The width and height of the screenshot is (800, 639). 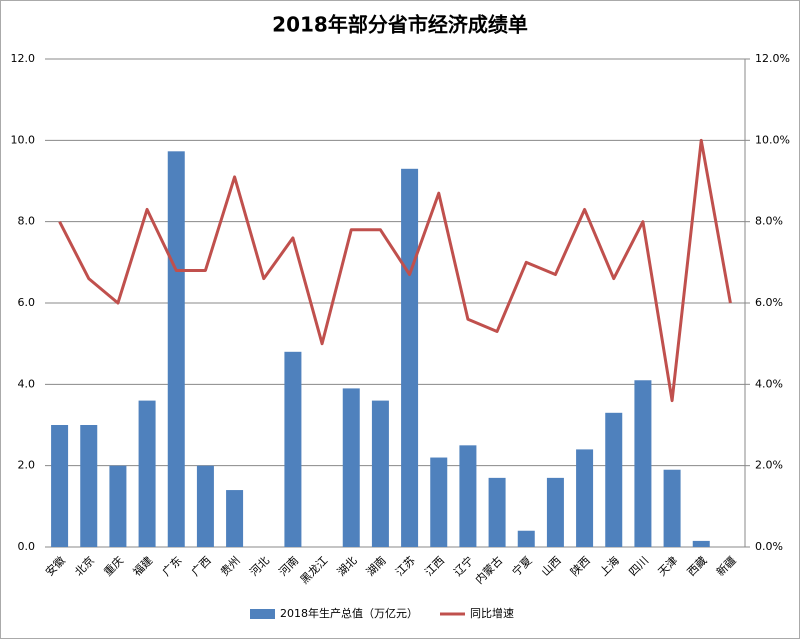 I want to click on y2-tick-label: 12.0%, so click(x=772, y=58).